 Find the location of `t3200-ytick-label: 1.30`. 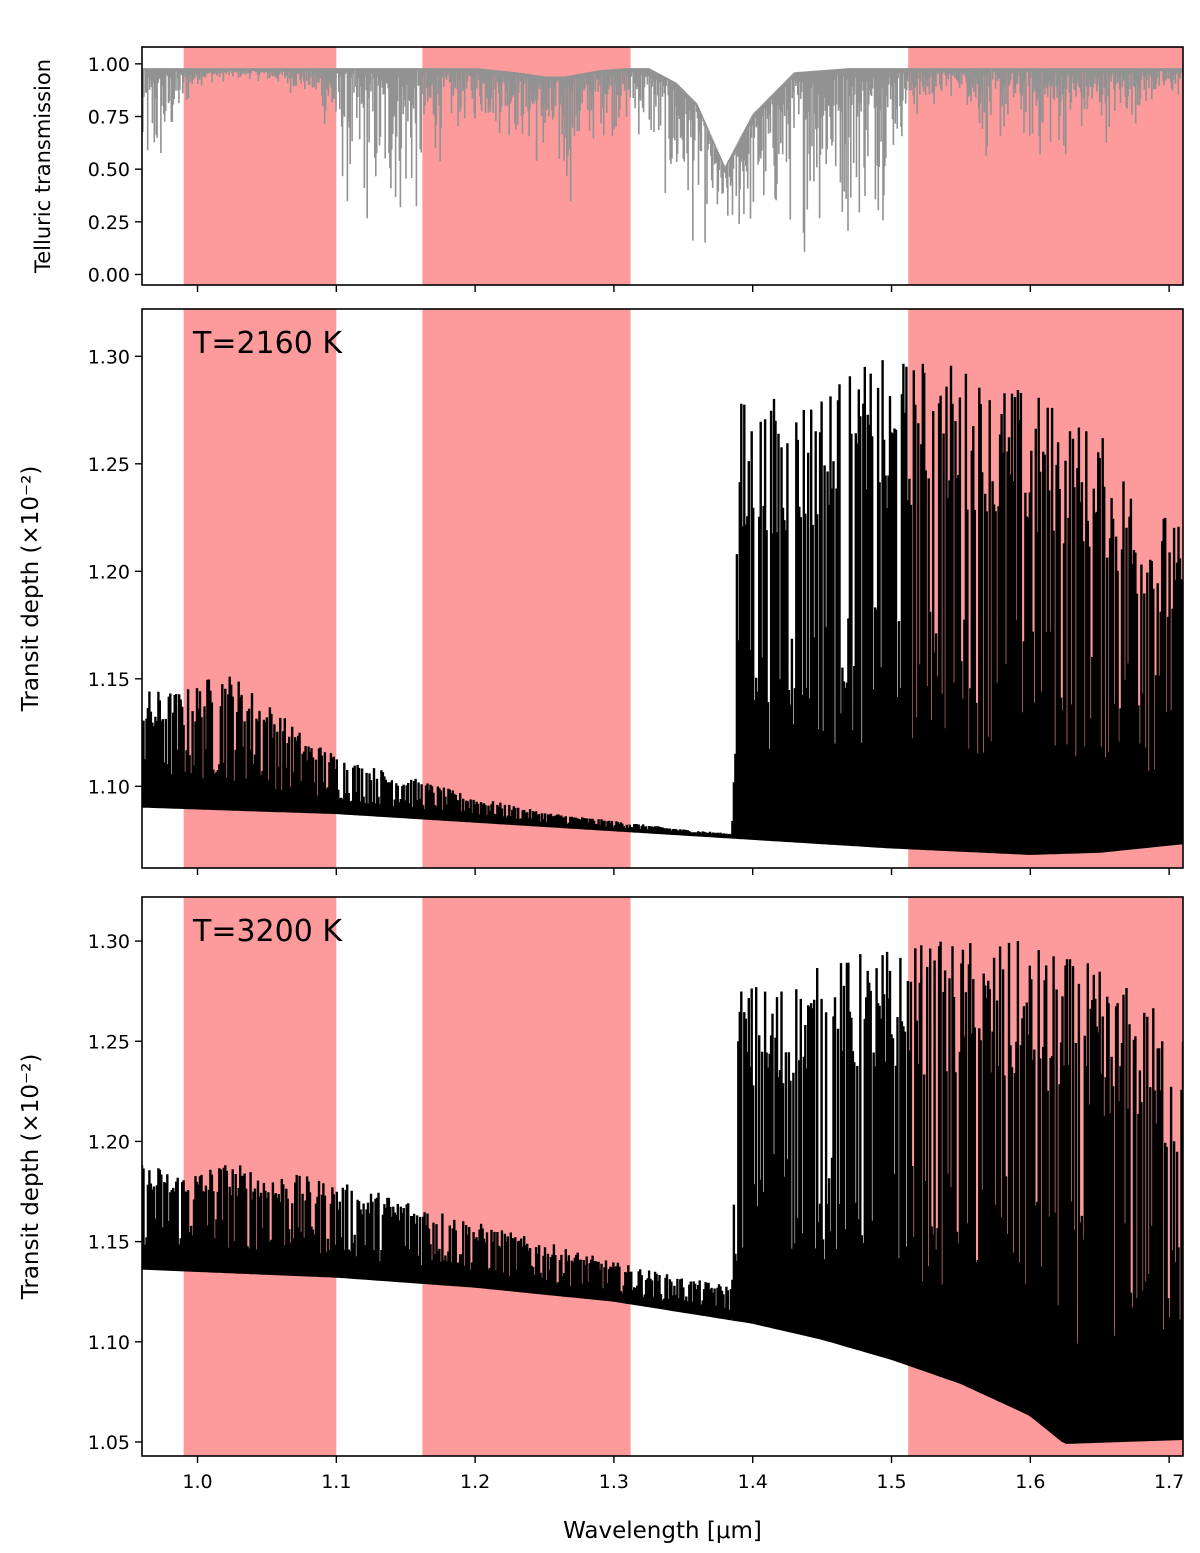

t3200-ytick-label: 1.30 is located at coordinates (109, 942).